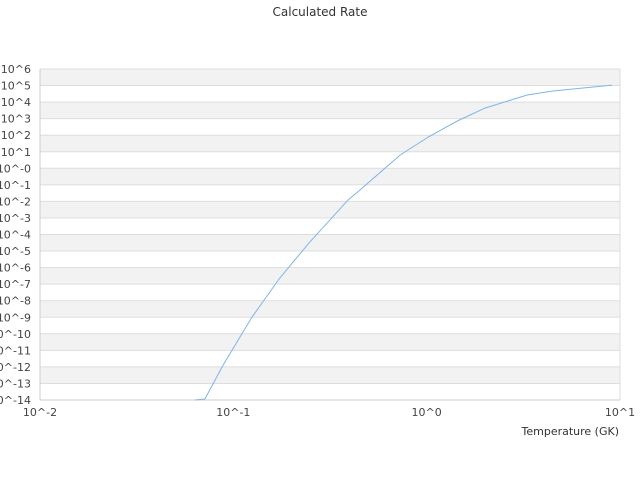 The image size is (640, 480). I want to click on y-tick-label: 10^-3, so click(15, 218).